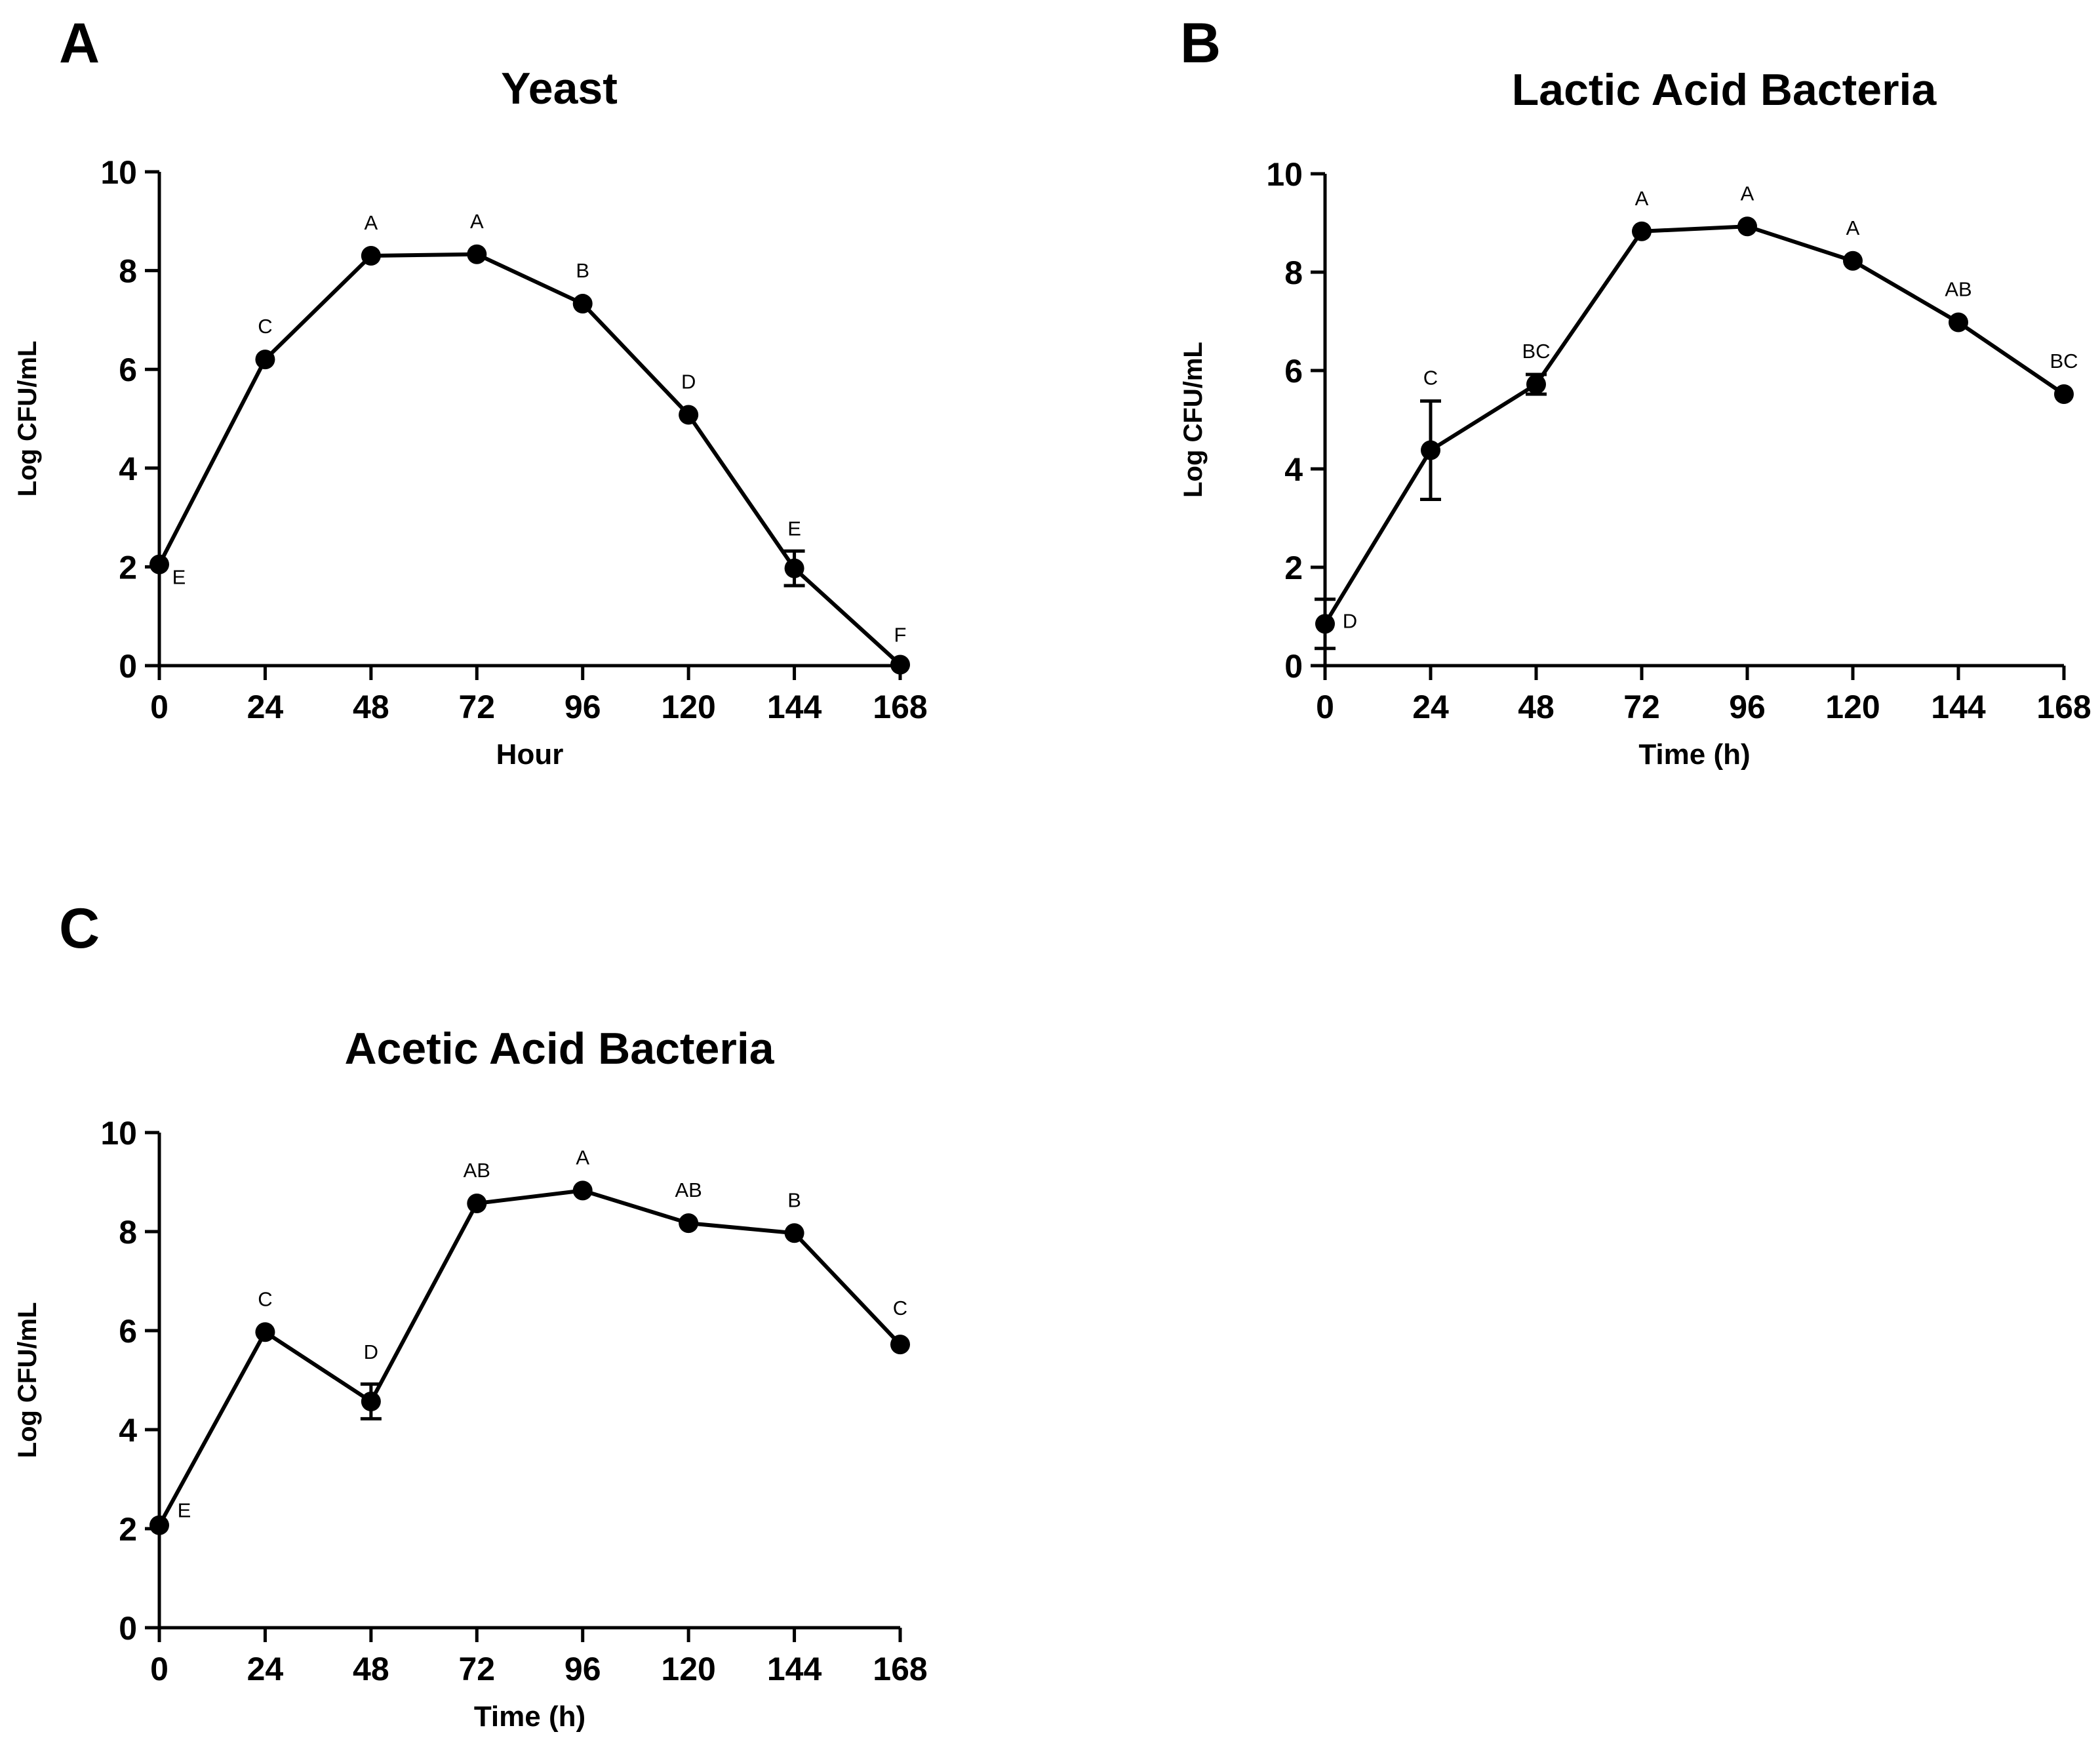  Describe the element at coordinates (559, 89) in the screenshot. I see `chart-title: Yeast` at that location.